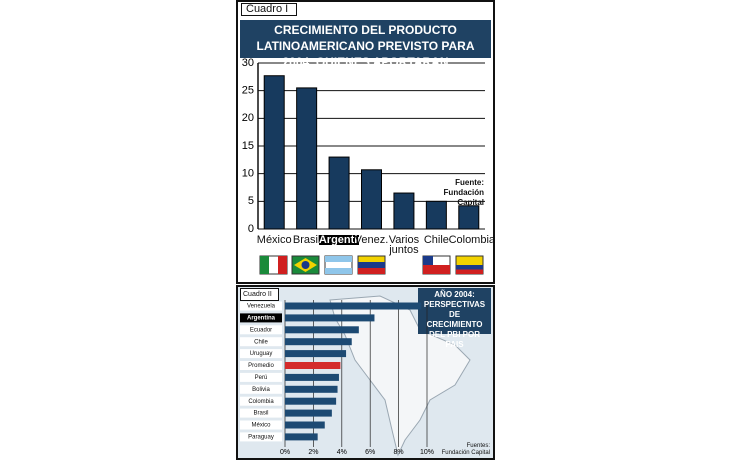  What do you see at coordinates (248, 63) in the screenshot?
I see `y-tick-label: 30` at bounding box center [248, 63].